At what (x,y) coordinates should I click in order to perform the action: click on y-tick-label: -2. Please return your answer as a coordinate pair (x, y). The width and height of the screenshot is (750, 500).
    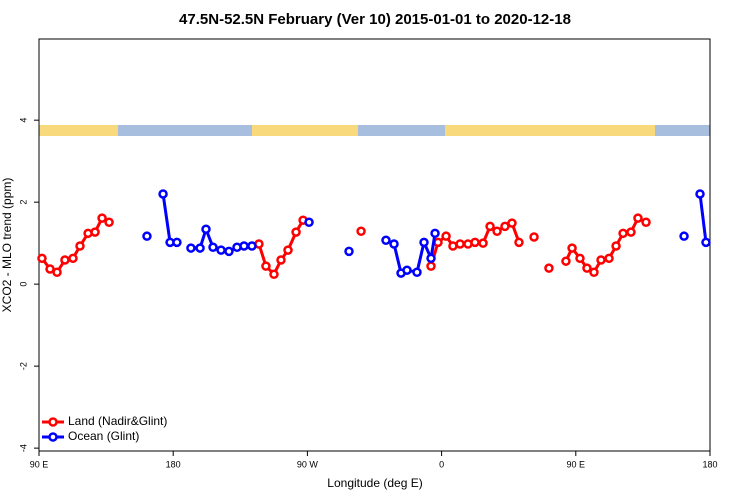
    Looking at the image, I should click on (23, 366).